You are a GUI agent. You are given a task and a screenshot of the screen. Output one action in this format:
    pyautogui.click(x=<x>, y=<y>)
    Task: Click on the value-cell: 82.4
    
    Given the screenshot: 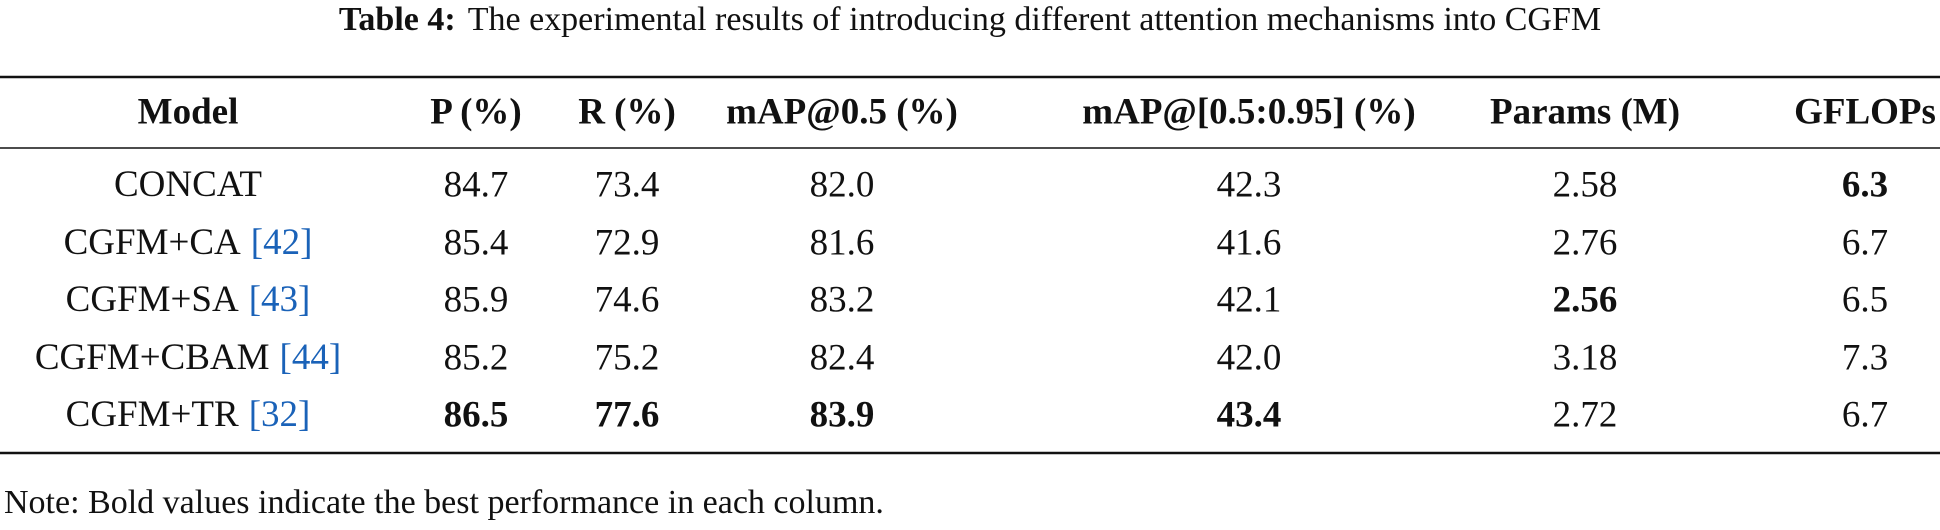 What is the action you would take?
    pyautogui.click(x=842, y=357)
    